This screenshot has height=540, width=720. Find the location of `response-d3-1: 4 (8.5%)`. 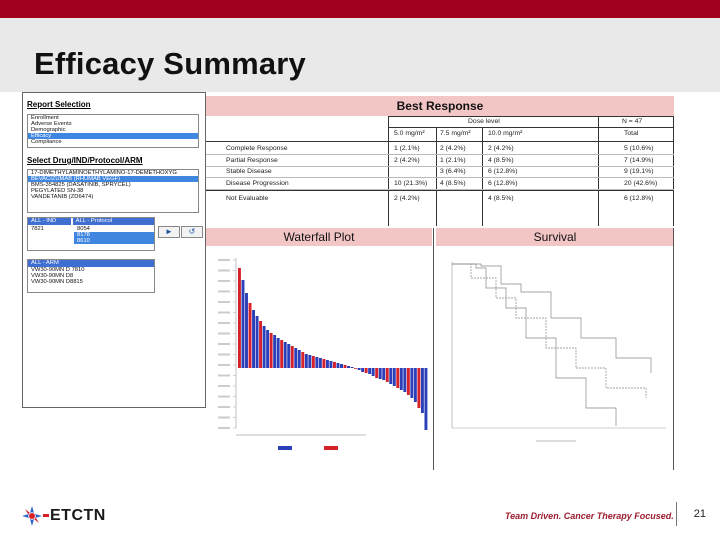

response-d3-1: 4 (8.5%) is located at coordinates (501, 160).